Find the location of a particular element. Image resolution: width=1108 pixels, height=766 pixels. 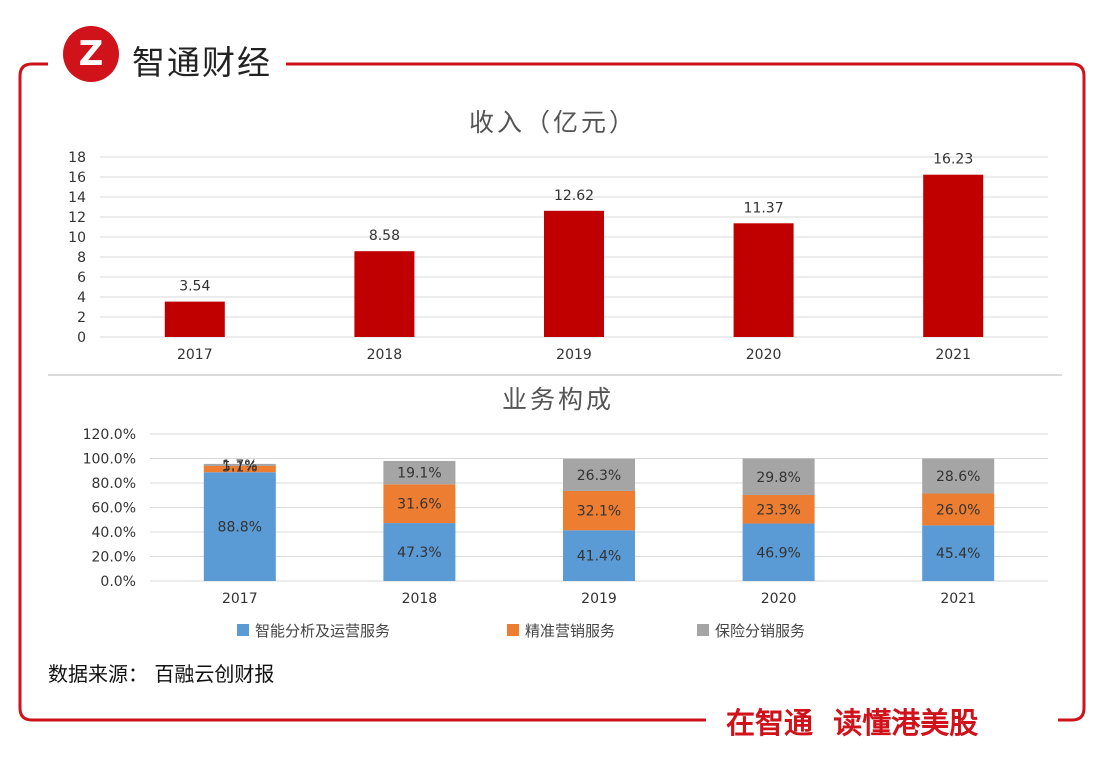

legend-label: 精准营销服务 is located at coordinates (570, 631).